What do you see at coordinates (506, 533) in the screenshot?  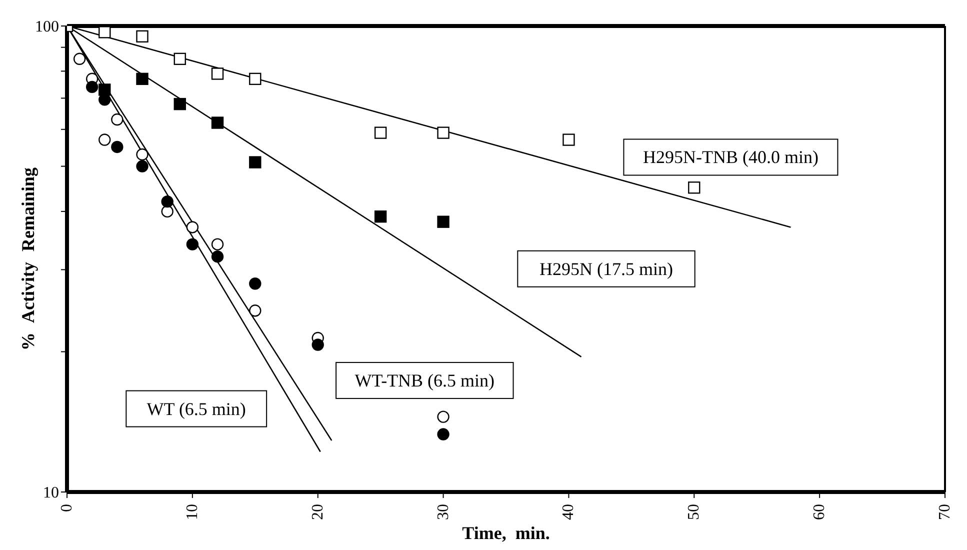 I see `x-axis-title: Time, min.` at bounding box center [506, 533].